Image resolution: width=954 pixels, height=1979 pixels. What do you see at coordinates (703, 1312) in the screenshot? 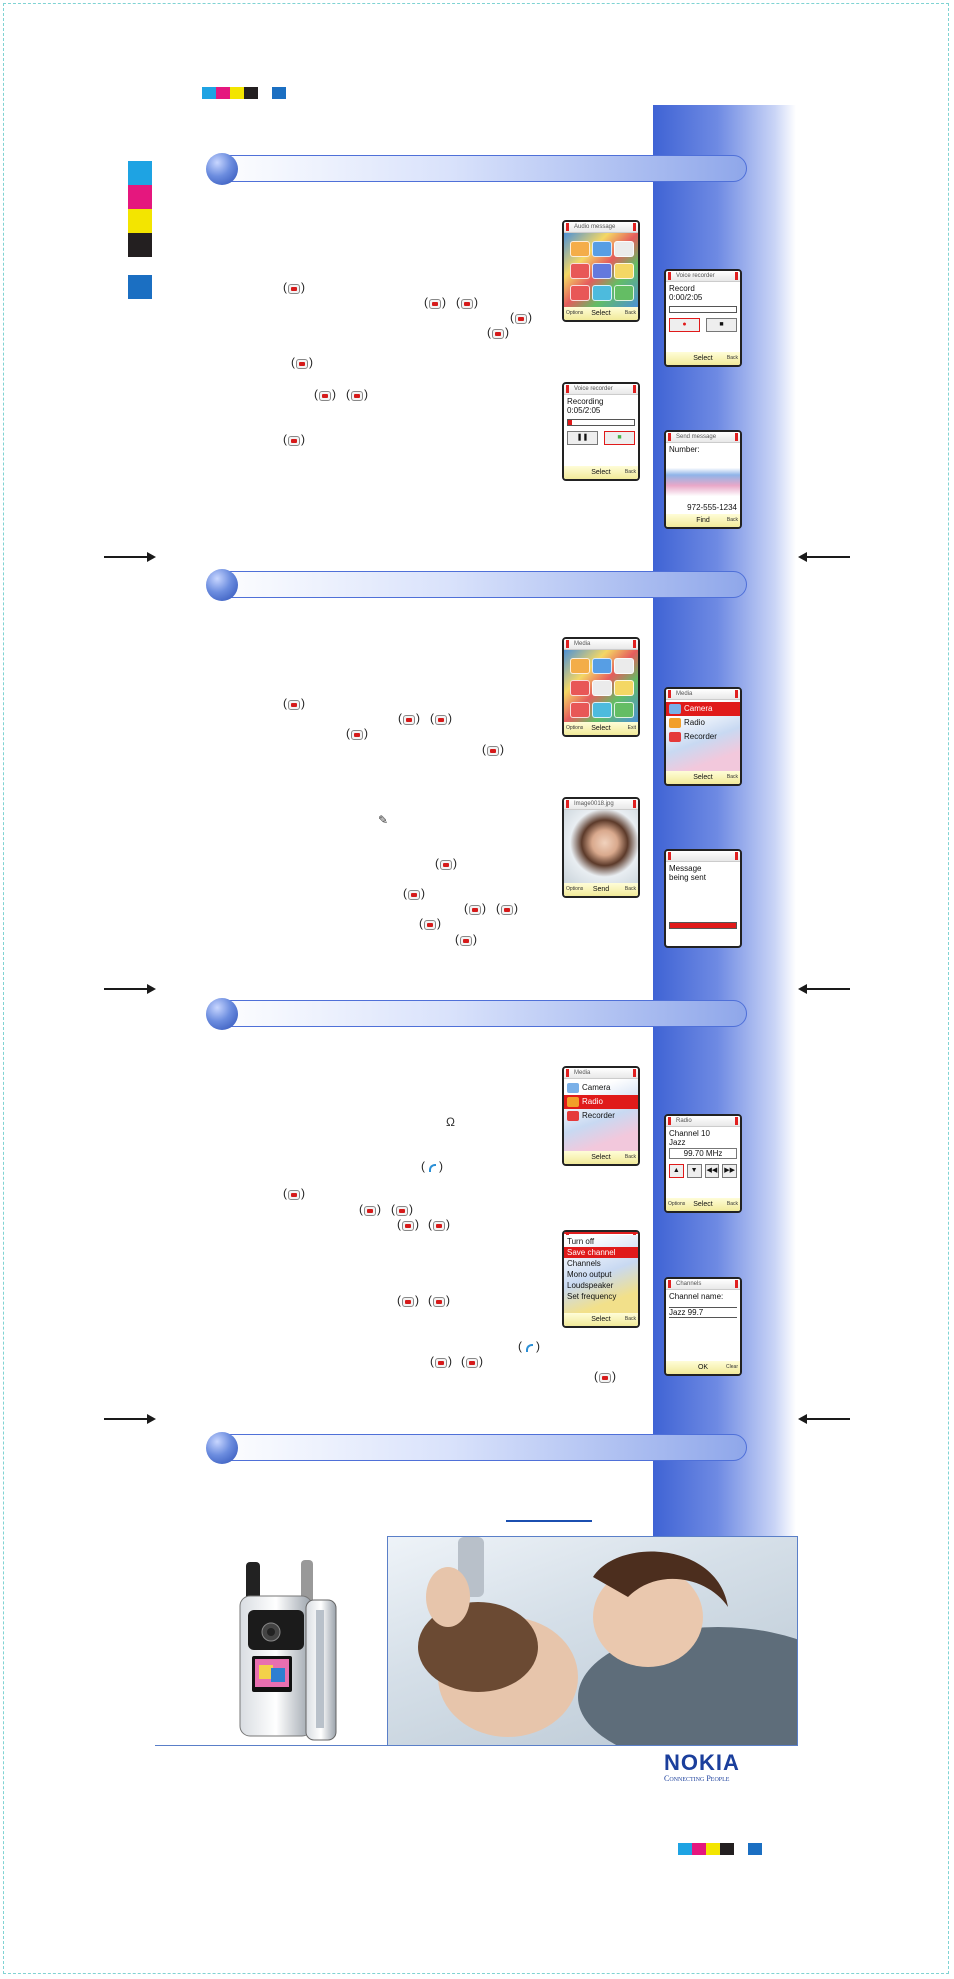
I see `channel-name-value: Jazz 99.7` at bounding box center [703, 1312].